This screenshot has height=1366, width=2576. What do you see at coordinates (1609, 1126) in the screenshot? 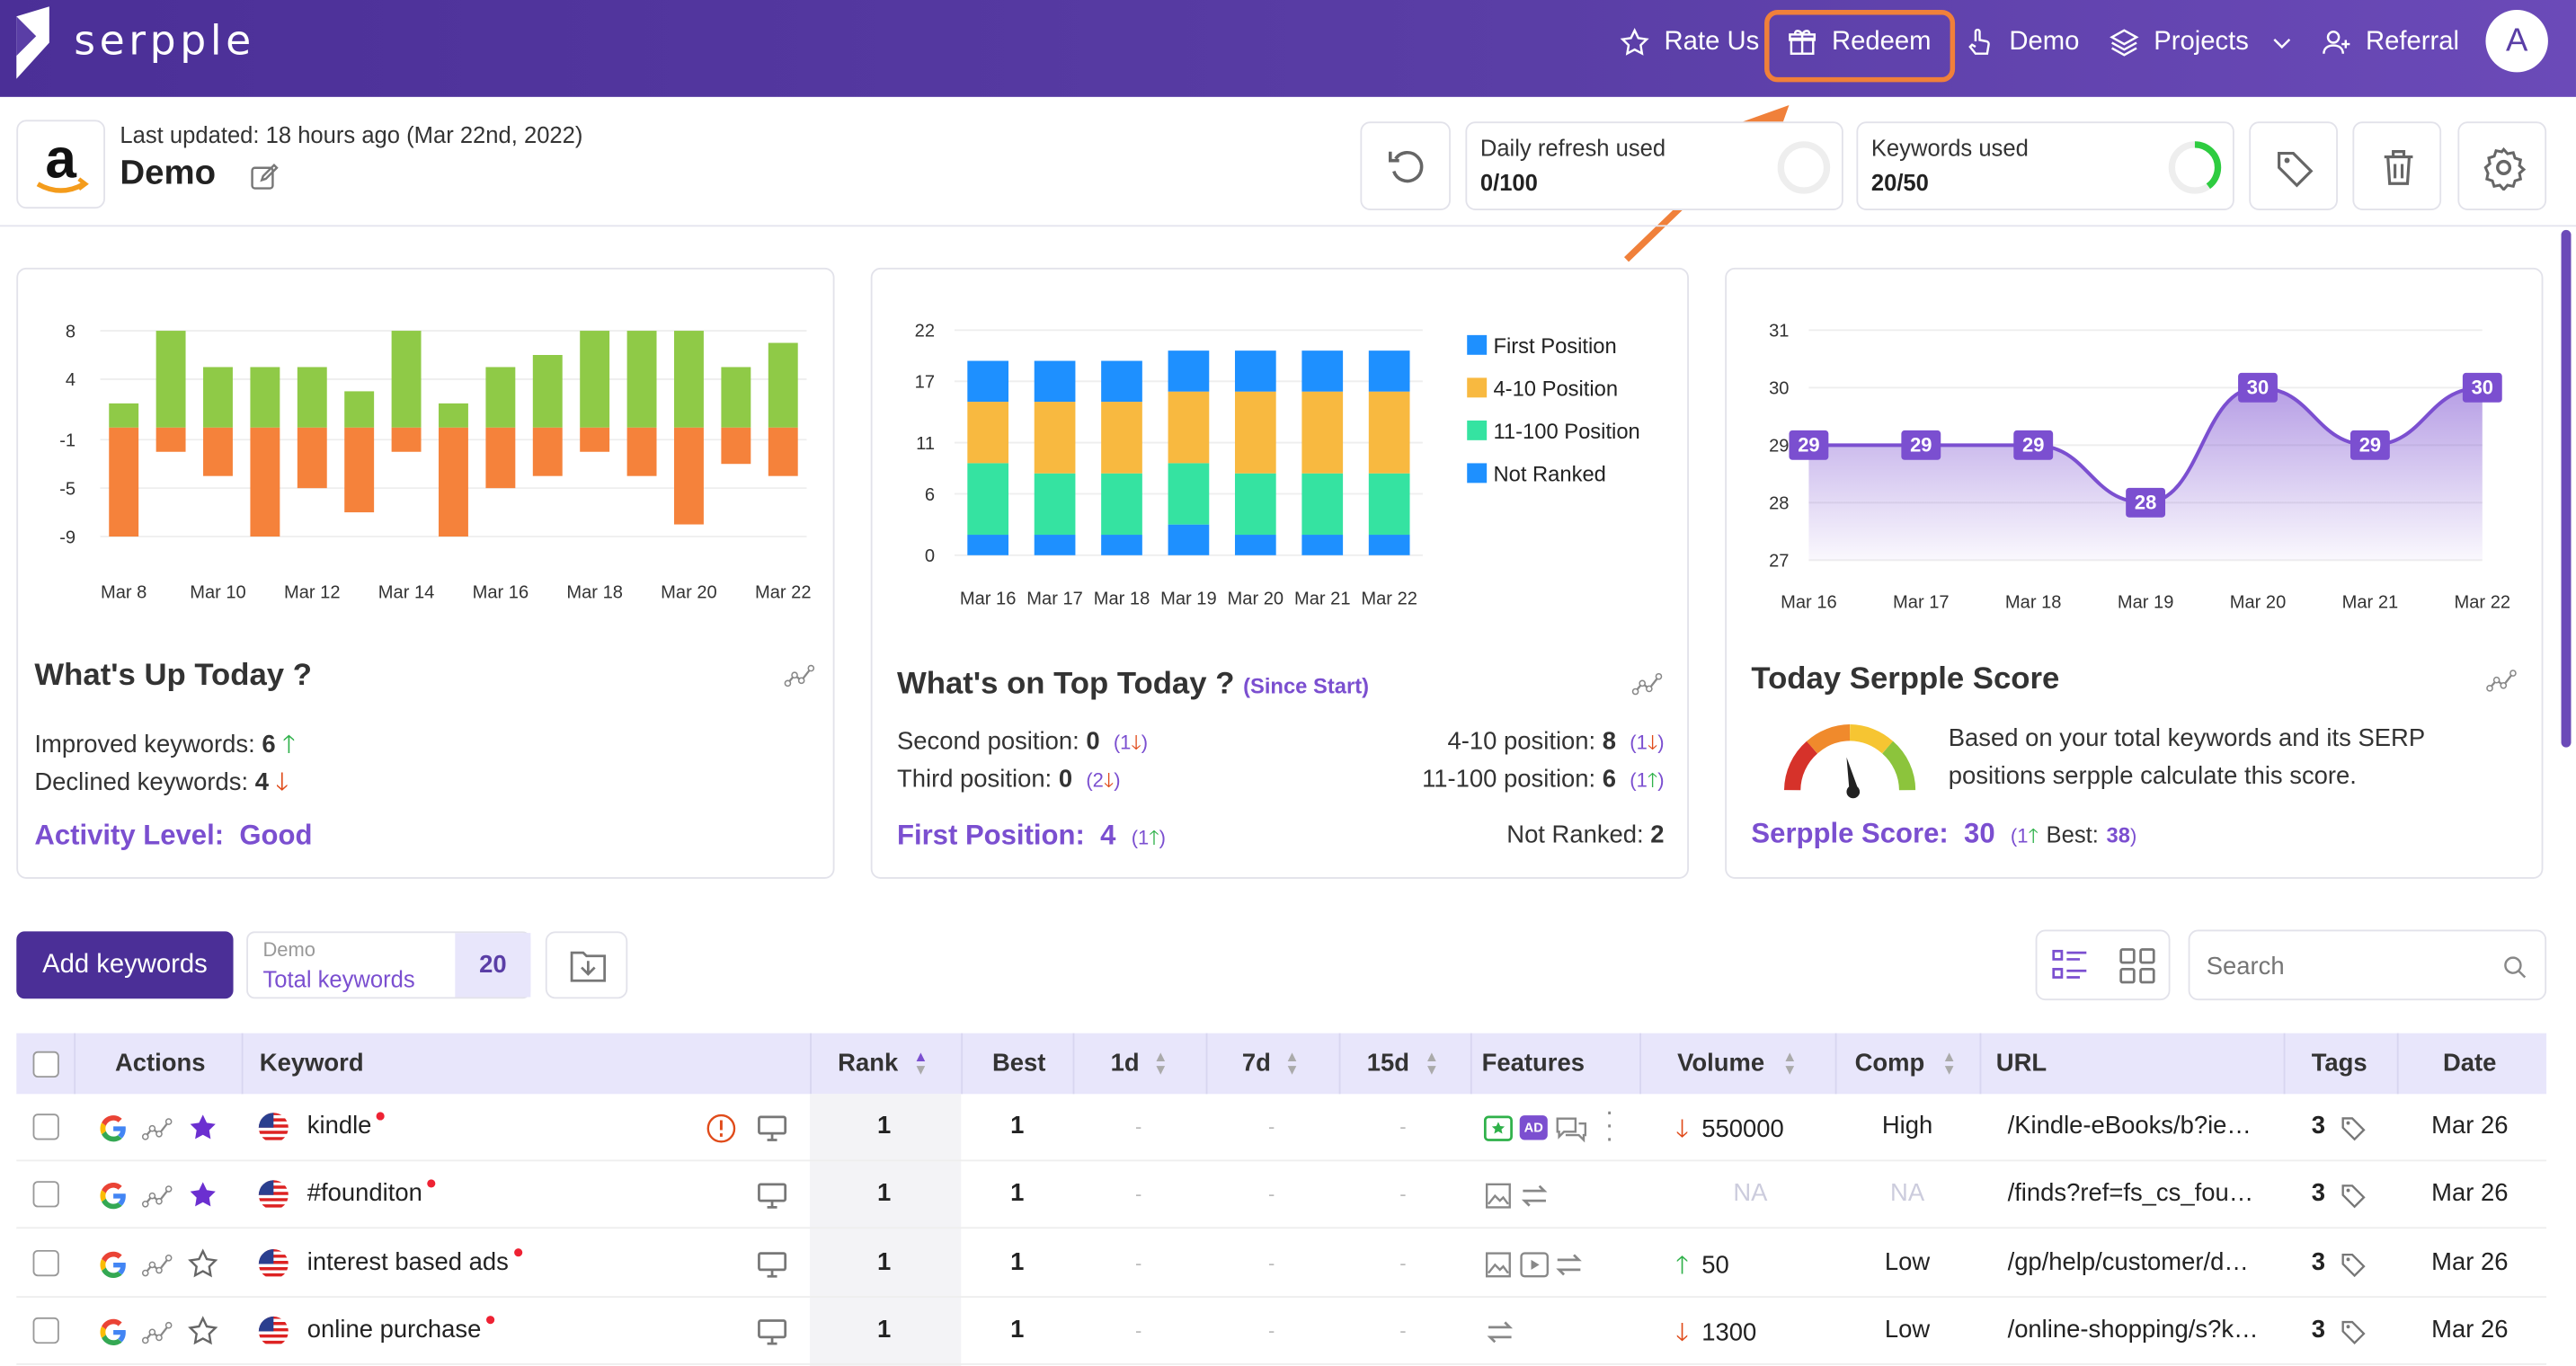
I see `more-options-icon: · · ·` at bounding box center [1609, 1126].